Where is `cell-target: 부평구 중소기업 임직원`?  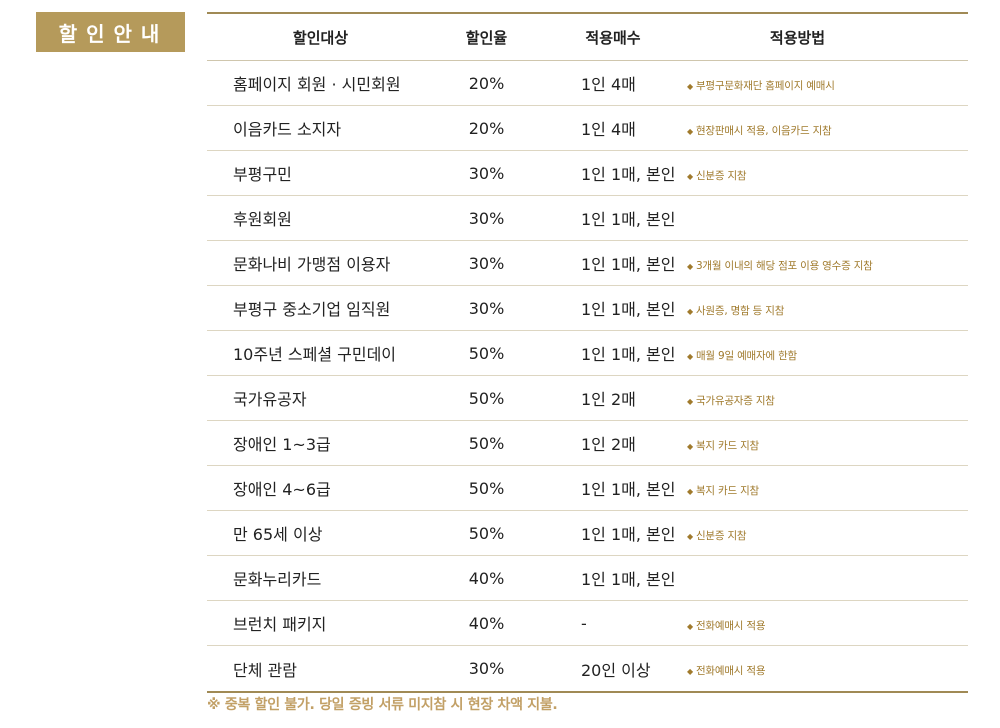
cell-target: 부평구 중소기업 임직원 is located at coordinates (312, 309).